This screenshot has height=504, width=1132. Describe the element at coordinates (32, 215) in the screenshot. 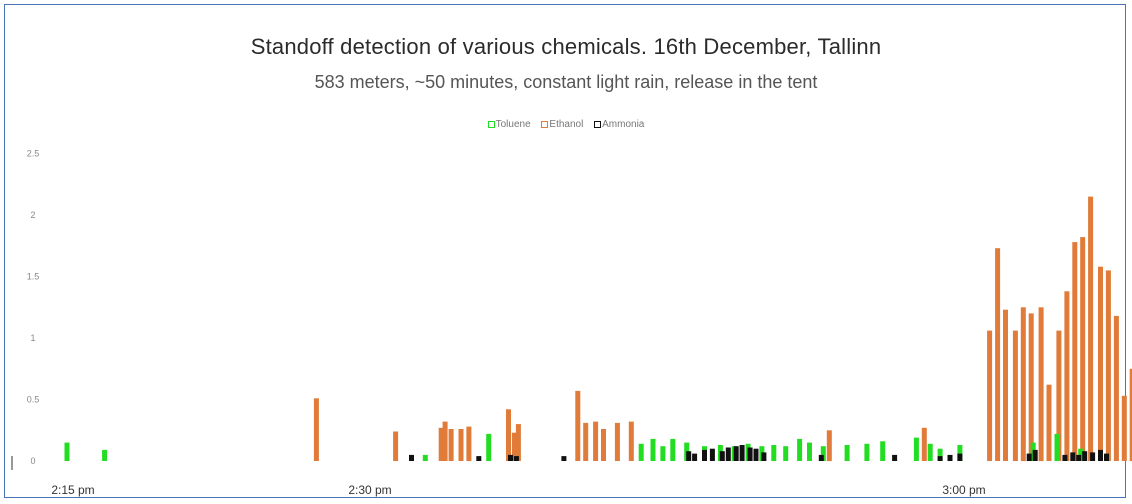

I see `y-tick-label: 2` at that location.